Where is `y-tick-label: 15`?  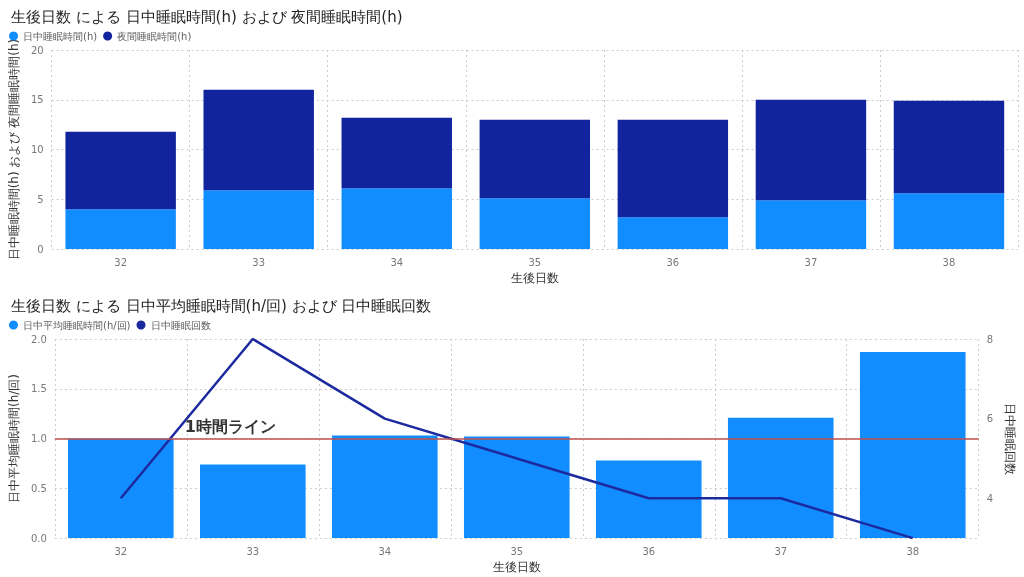
y-tick-label: 15 is located at coordinates (37, 100).